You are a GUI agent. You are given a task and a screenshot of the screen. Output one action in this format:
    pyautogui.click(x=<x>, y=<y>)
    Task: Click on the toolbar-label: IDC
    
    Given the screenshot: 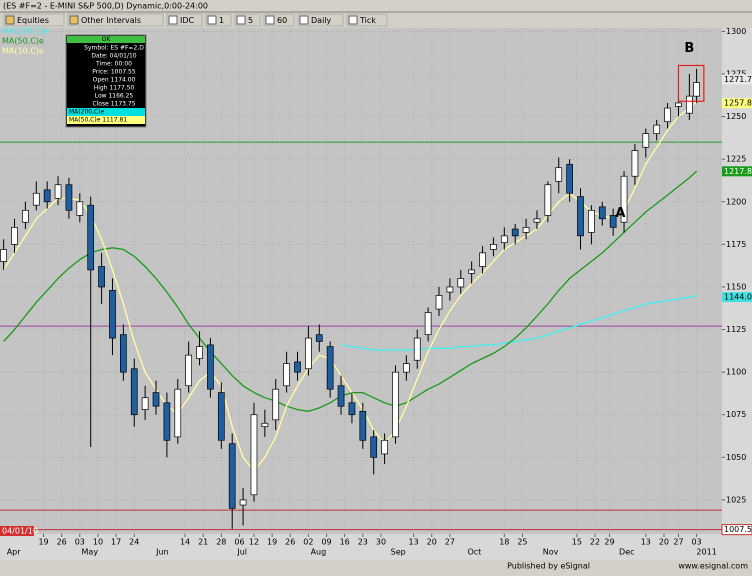 What is the action you would take?
    pyautogui.click(x=187, y=20)
    